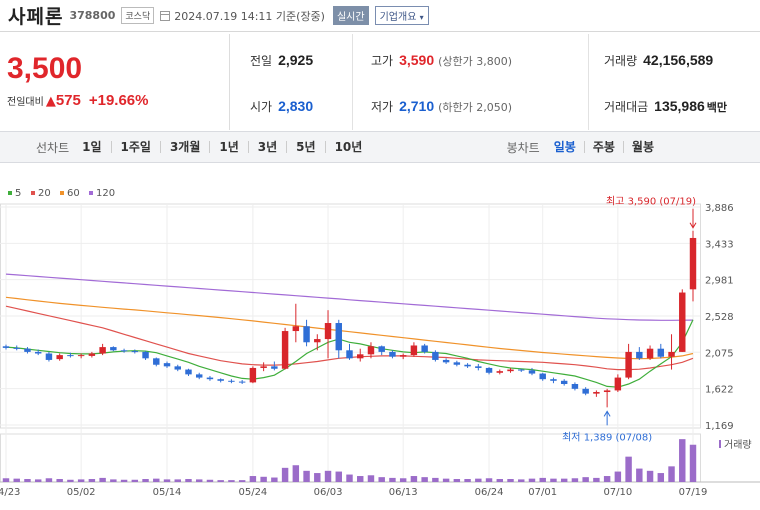 The image size is (760, 510). What do you see at coordinates (350, 15) in the screenshot?
I see `realtime-button: 실시간` at bounding box center [350, 15].